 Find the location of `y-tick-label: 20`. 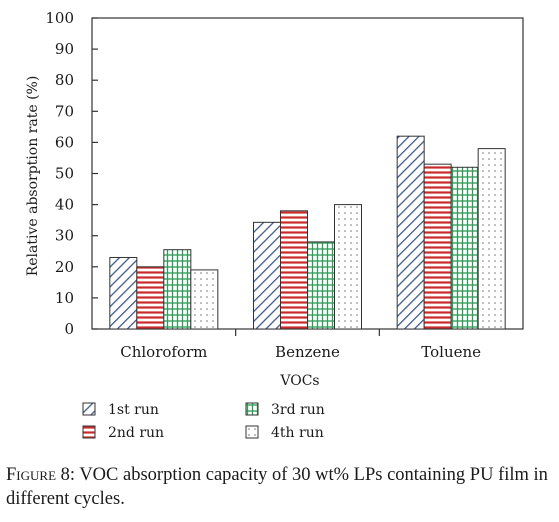

y-tick-label: 20 is located at coordinates (64, 267).